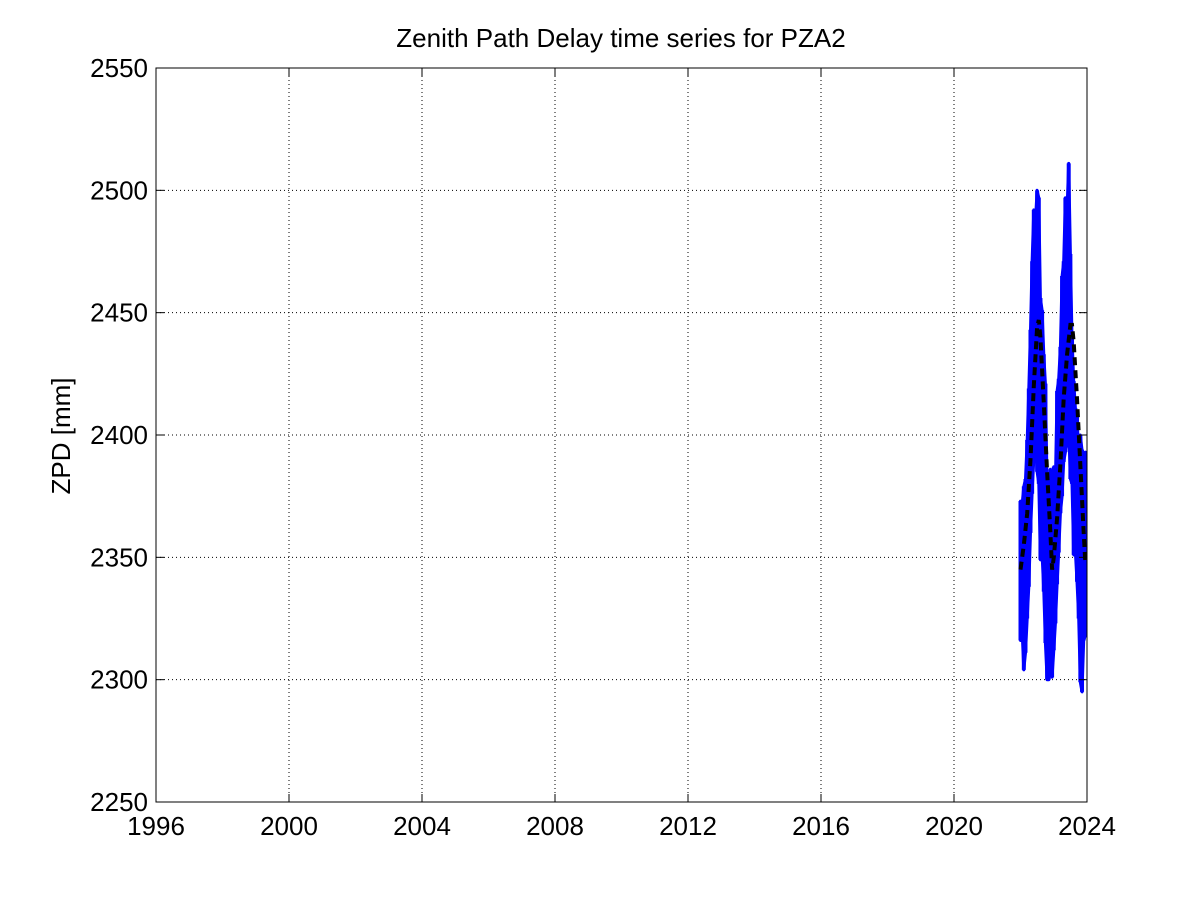 This screenshot has height=901, width=1201. I want to click on x-tick-label: 2016, so click(821, 826).